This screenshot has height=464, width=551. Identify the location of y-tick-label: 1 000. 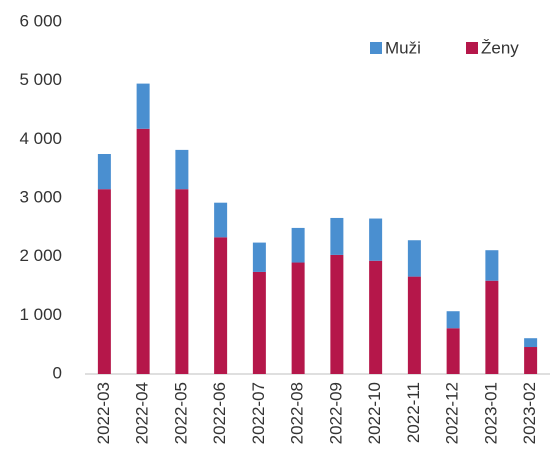
(40, 314).